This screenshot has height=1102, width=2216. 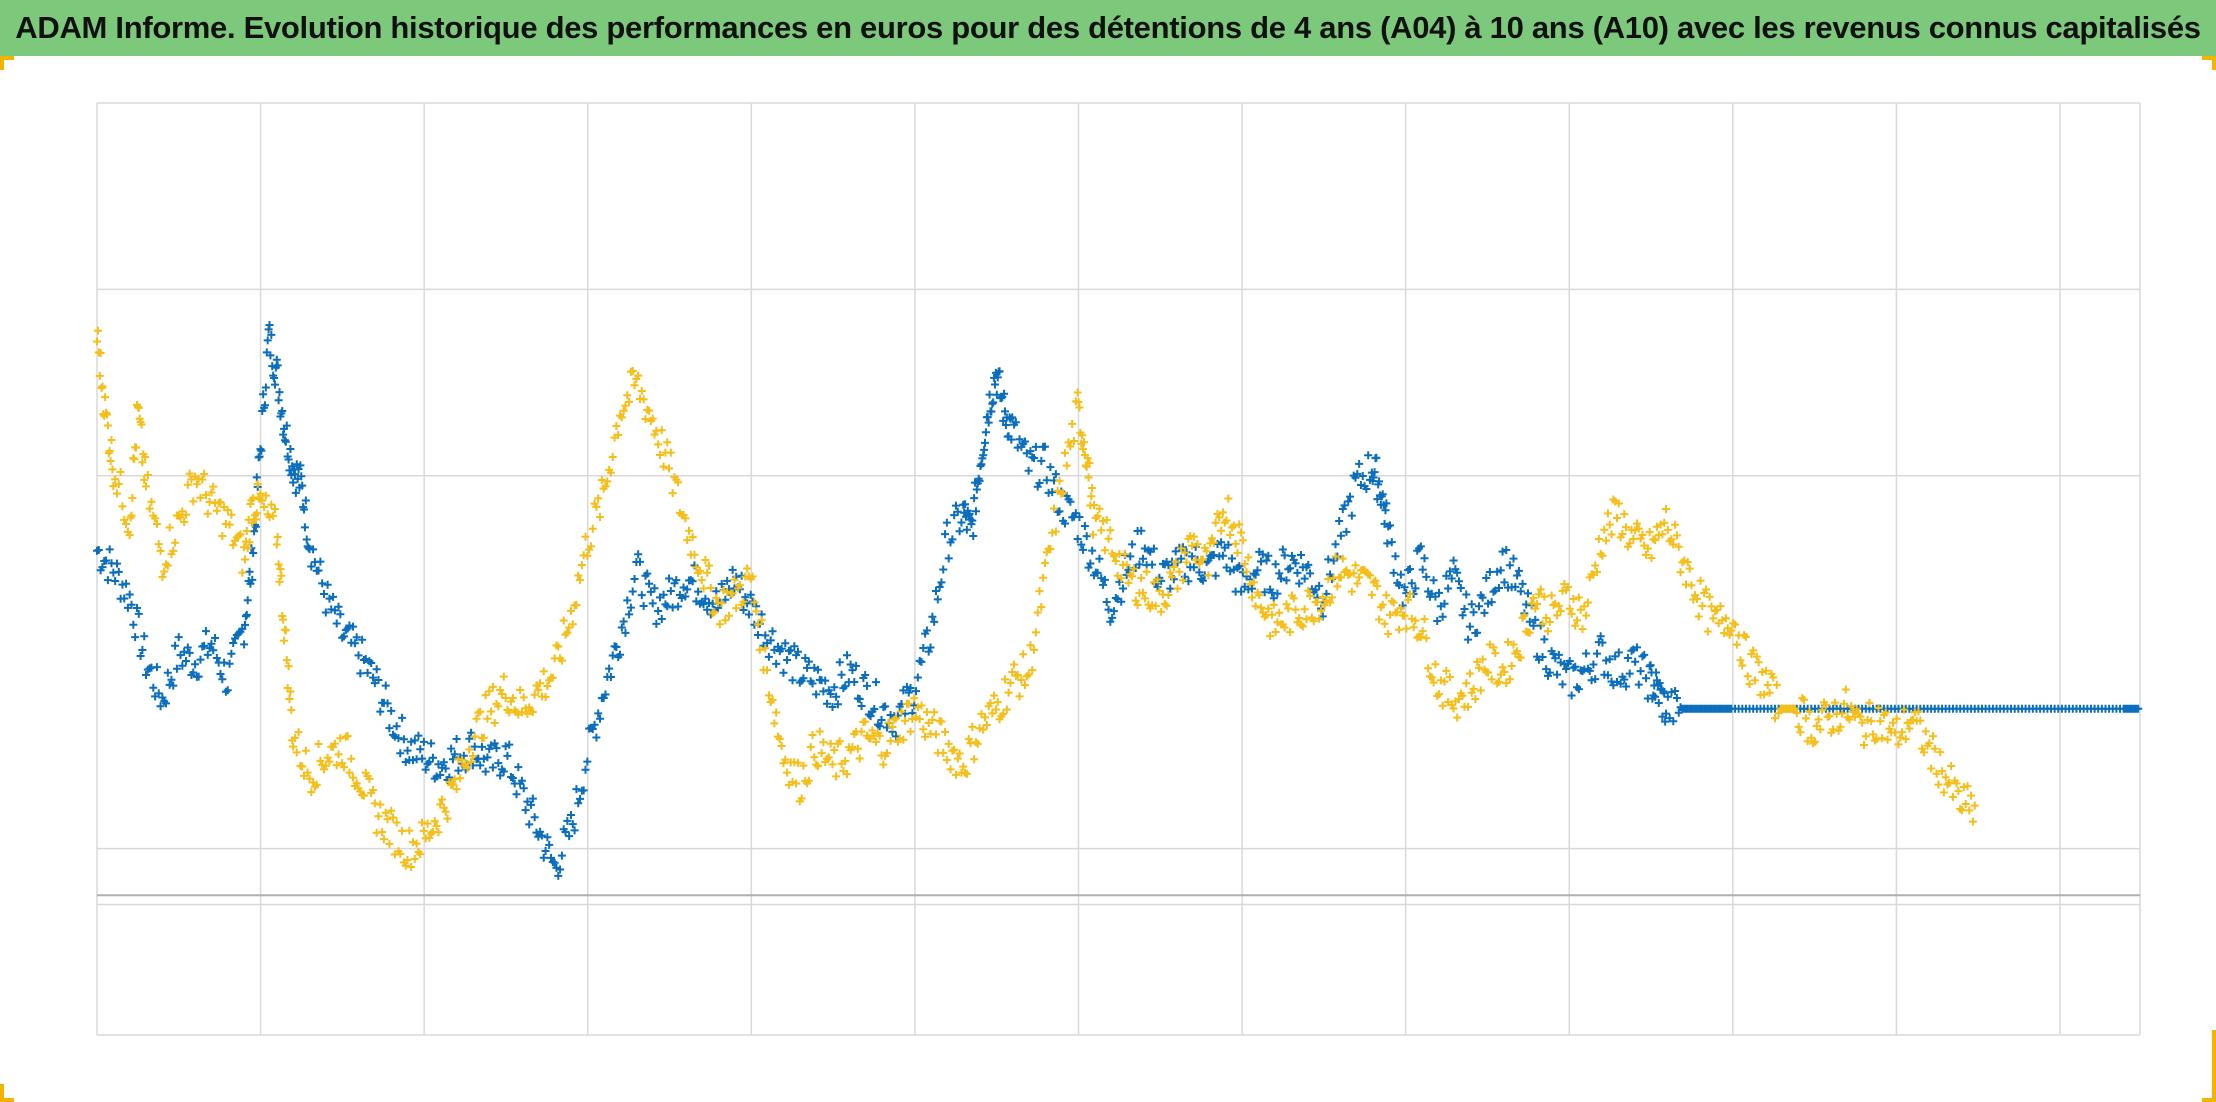 What do you see at coordinates (2214, 1066) in the screenshot?
I see `corner-accent-bottom-right` at bounding box center [2214, 1066].